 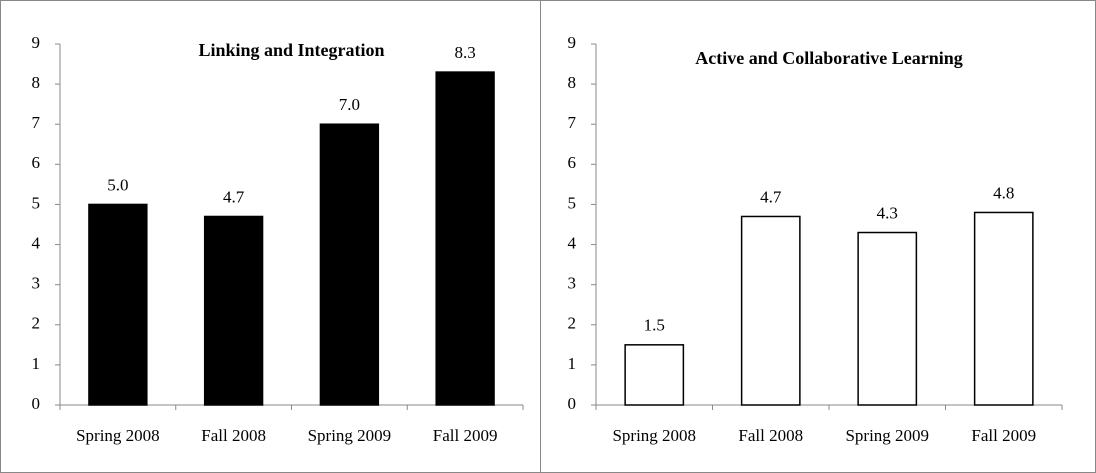 What do you see at coordinates (887, 212) in the screenshot?
I see `data-label: 4.3` at bounding box center [887, 212].